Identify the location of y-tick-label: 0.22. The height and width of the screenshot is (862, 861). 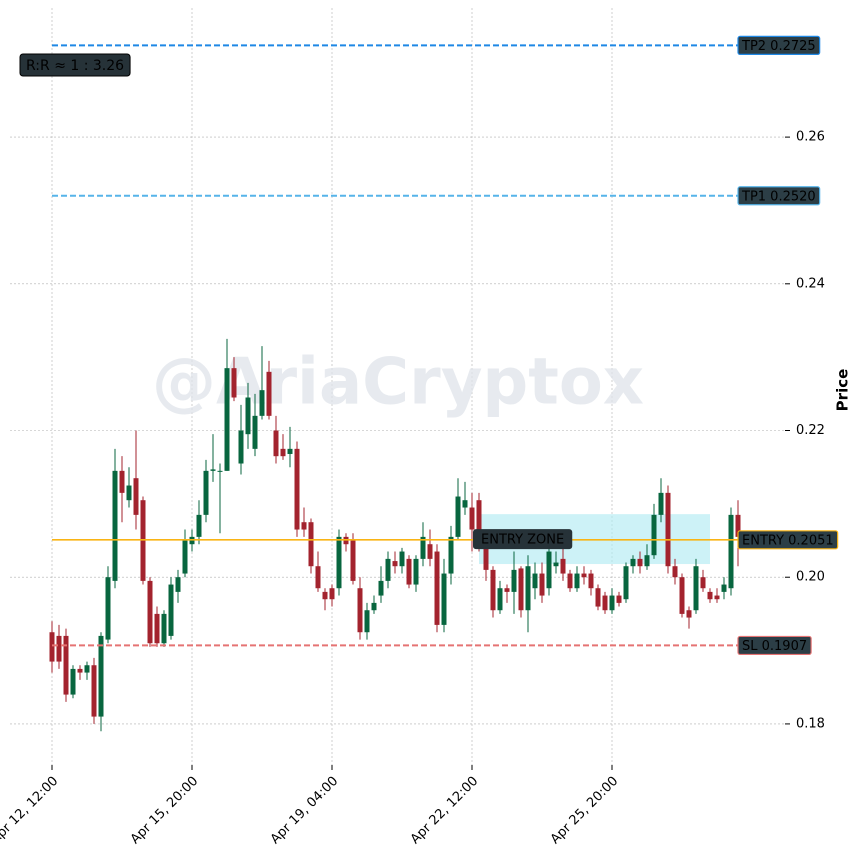
(810, 430).